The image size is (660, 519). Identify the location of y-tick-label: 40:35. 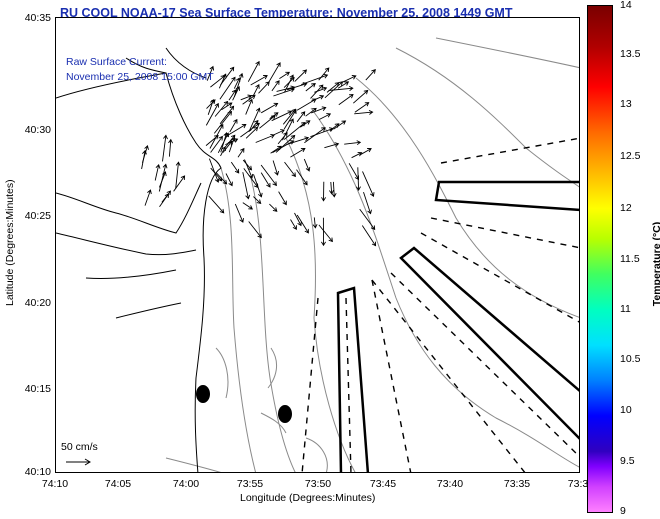
(37, 18).